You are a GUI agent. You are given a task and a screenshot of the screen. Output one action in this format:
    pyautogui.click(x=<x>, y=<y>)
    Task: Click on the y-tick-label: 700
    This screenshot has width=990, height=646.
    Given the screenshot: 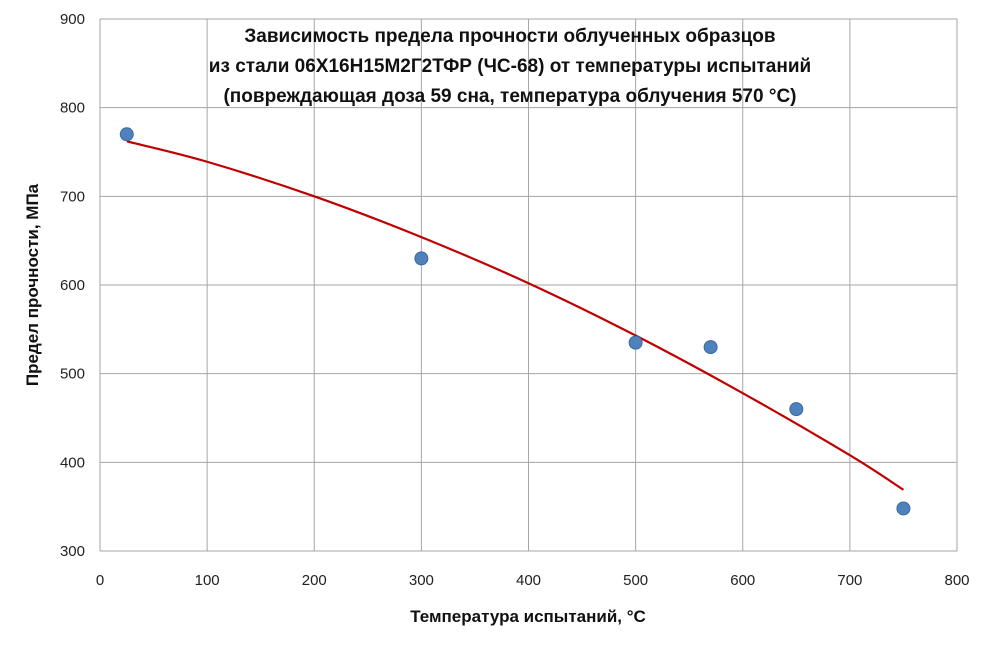 What is the action you would take?
    pyautogui.click(x=72, y=196)
    